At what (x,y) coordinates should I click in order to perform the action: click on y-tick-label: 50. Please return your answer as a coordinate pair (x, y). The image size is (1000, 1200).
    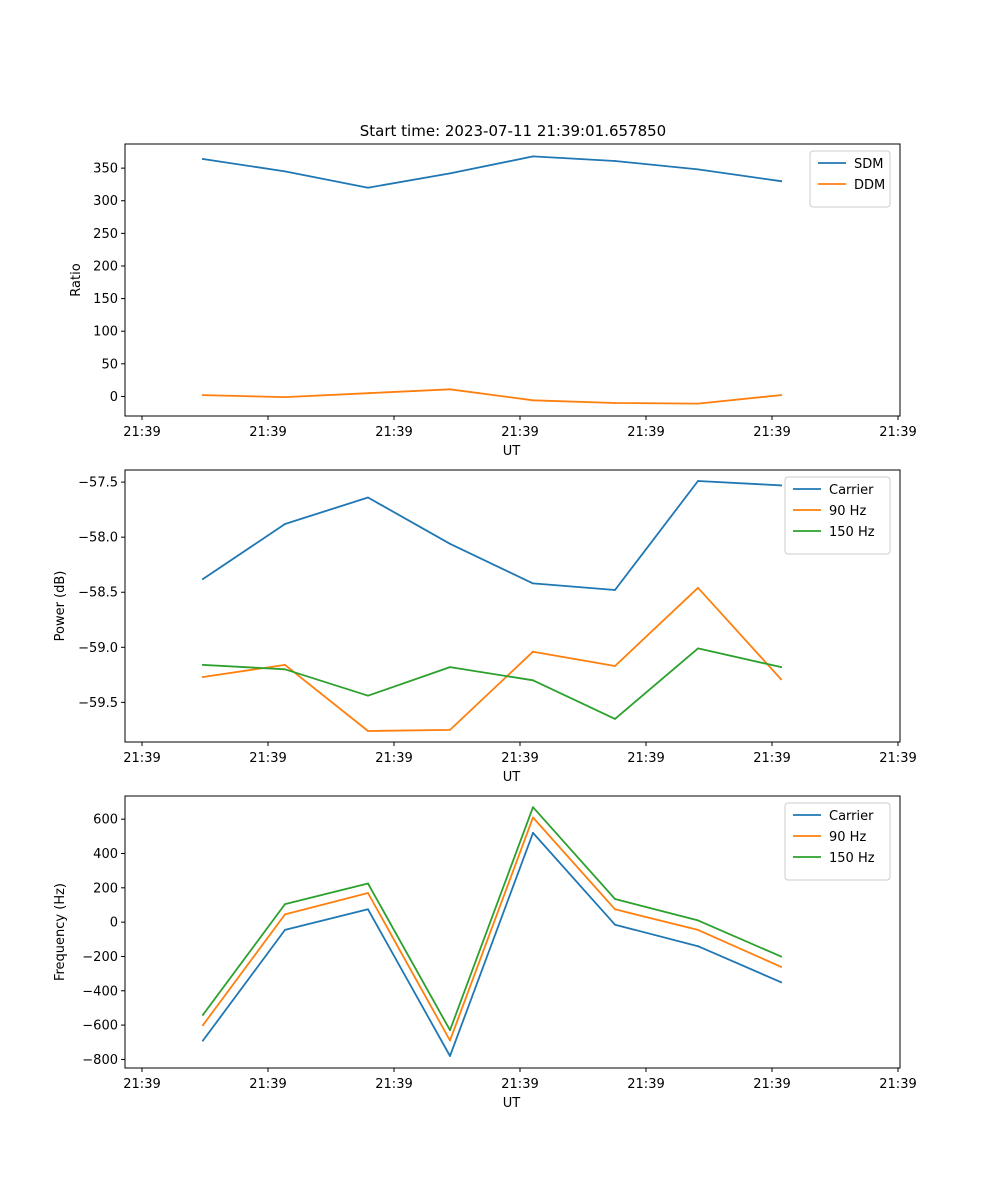
    Looking at the image, I should click on (109, 364).